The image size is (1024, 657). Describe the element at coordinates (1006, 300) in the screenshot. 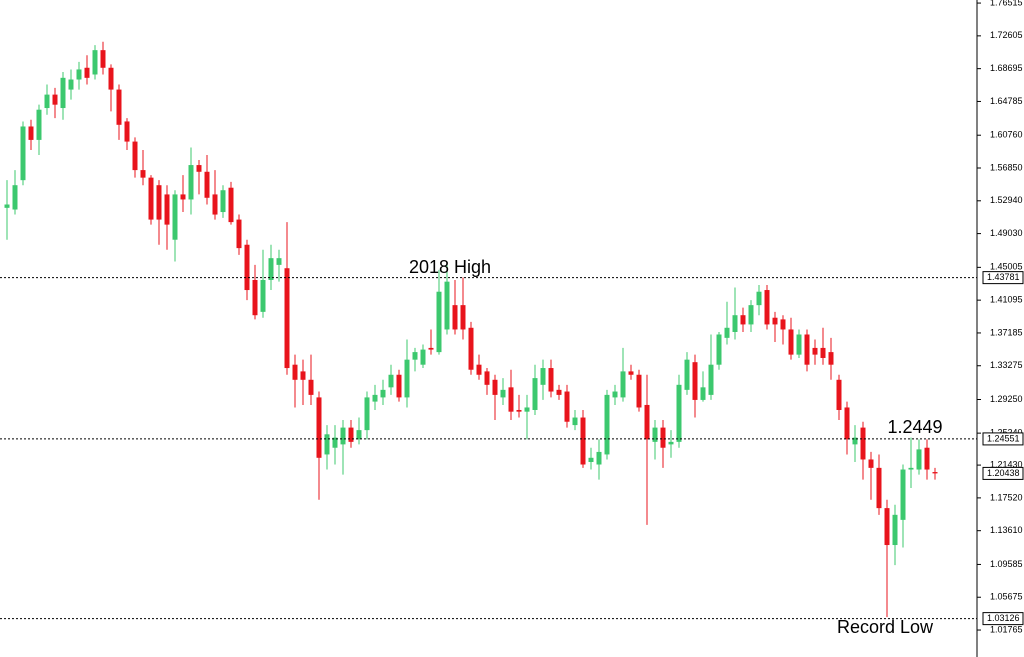

I see `y-tick-label: 1.41095` at that location.